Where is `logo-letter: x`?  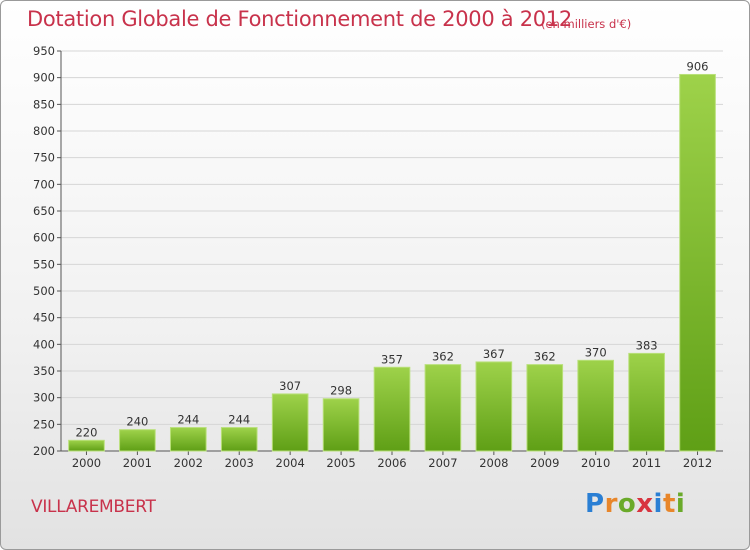
logo-letter: x is located at coordinates (645, 504).